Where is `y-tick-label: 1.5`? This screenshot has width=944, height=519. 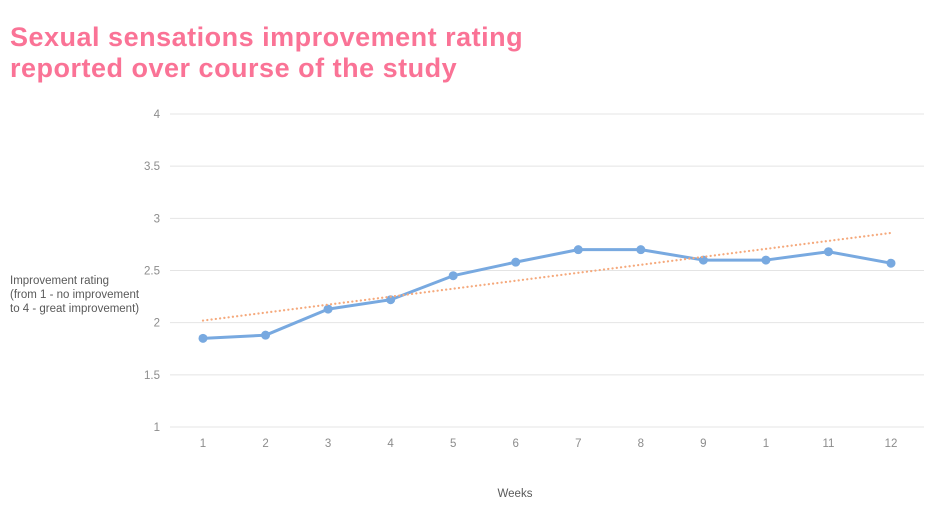 y-tick-label: 1.5 is located at coordinates (152, 376).